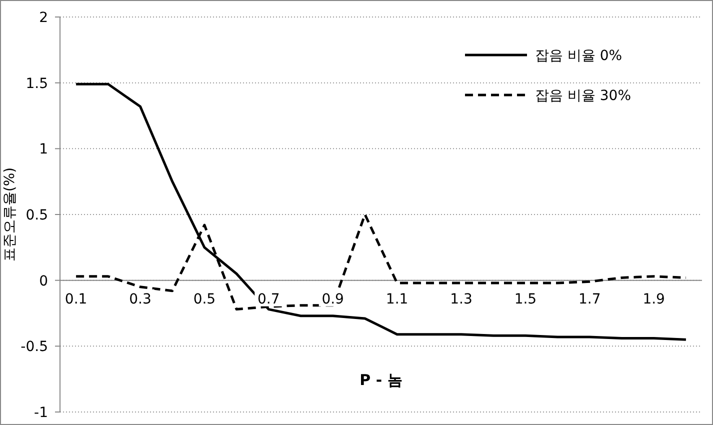 The height and width of the screenshot is (425, 713). I want to click on y-tick-label: 1.5, so click(37, 84).